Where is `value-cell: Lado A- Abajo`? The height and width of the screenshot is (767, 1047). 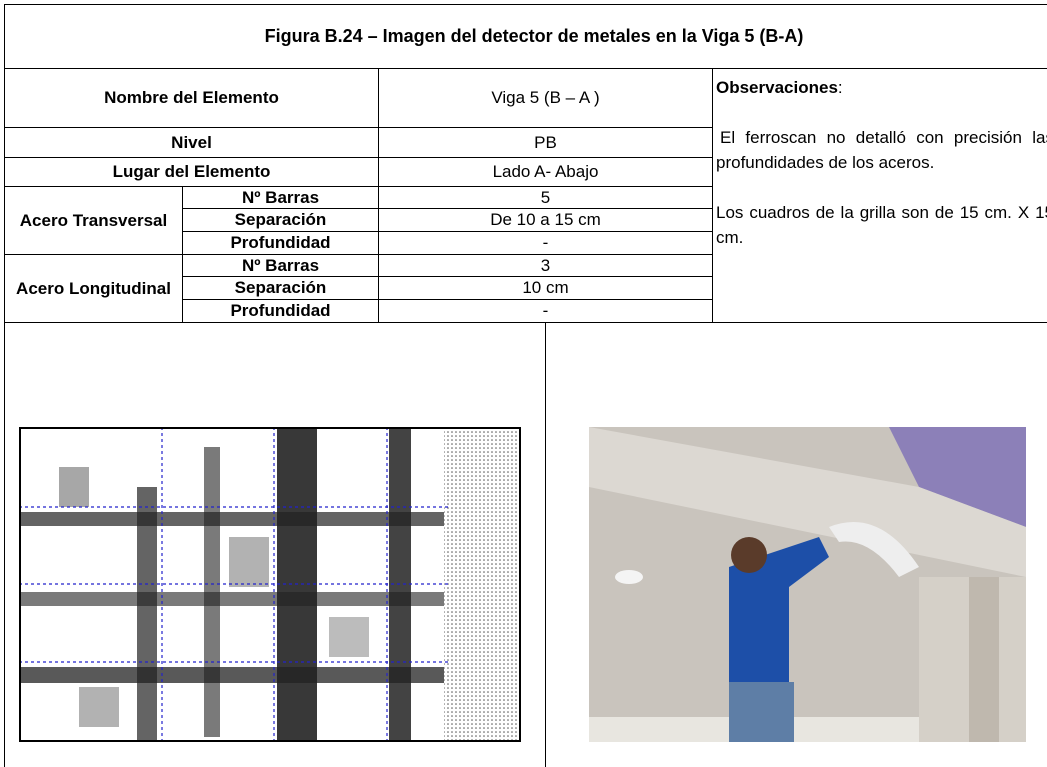 value-cell: Lado A- Abajo is located at coordinates (545, 172).